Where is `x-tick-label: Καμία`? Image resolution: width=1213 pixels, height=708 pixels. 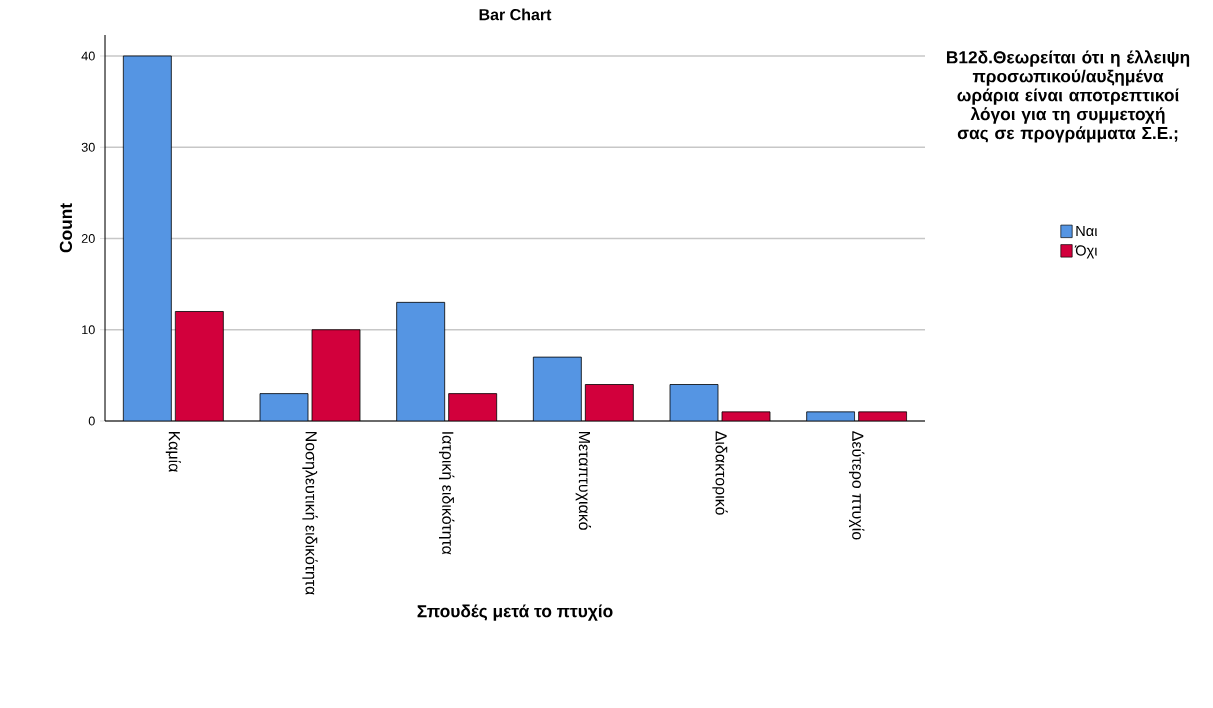 x-tick-label: Καμία is located at coordinates (173, 452).